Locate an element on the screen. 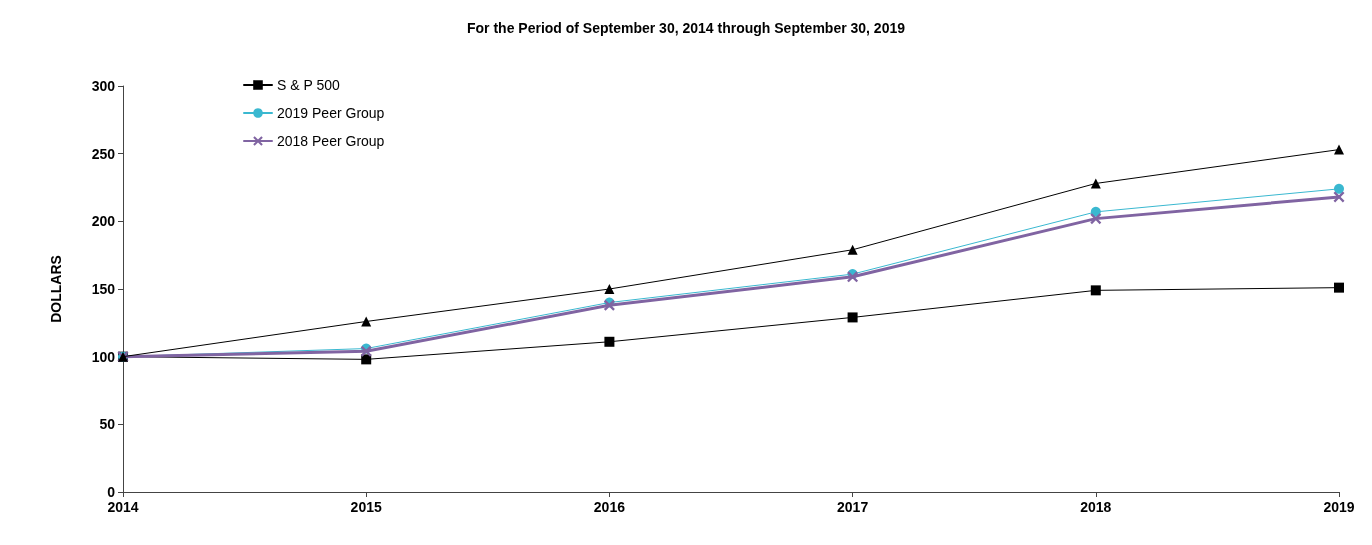 The image size is (1372, 545). x-tick-label: 2018 is located at coordinates (1096, 507).